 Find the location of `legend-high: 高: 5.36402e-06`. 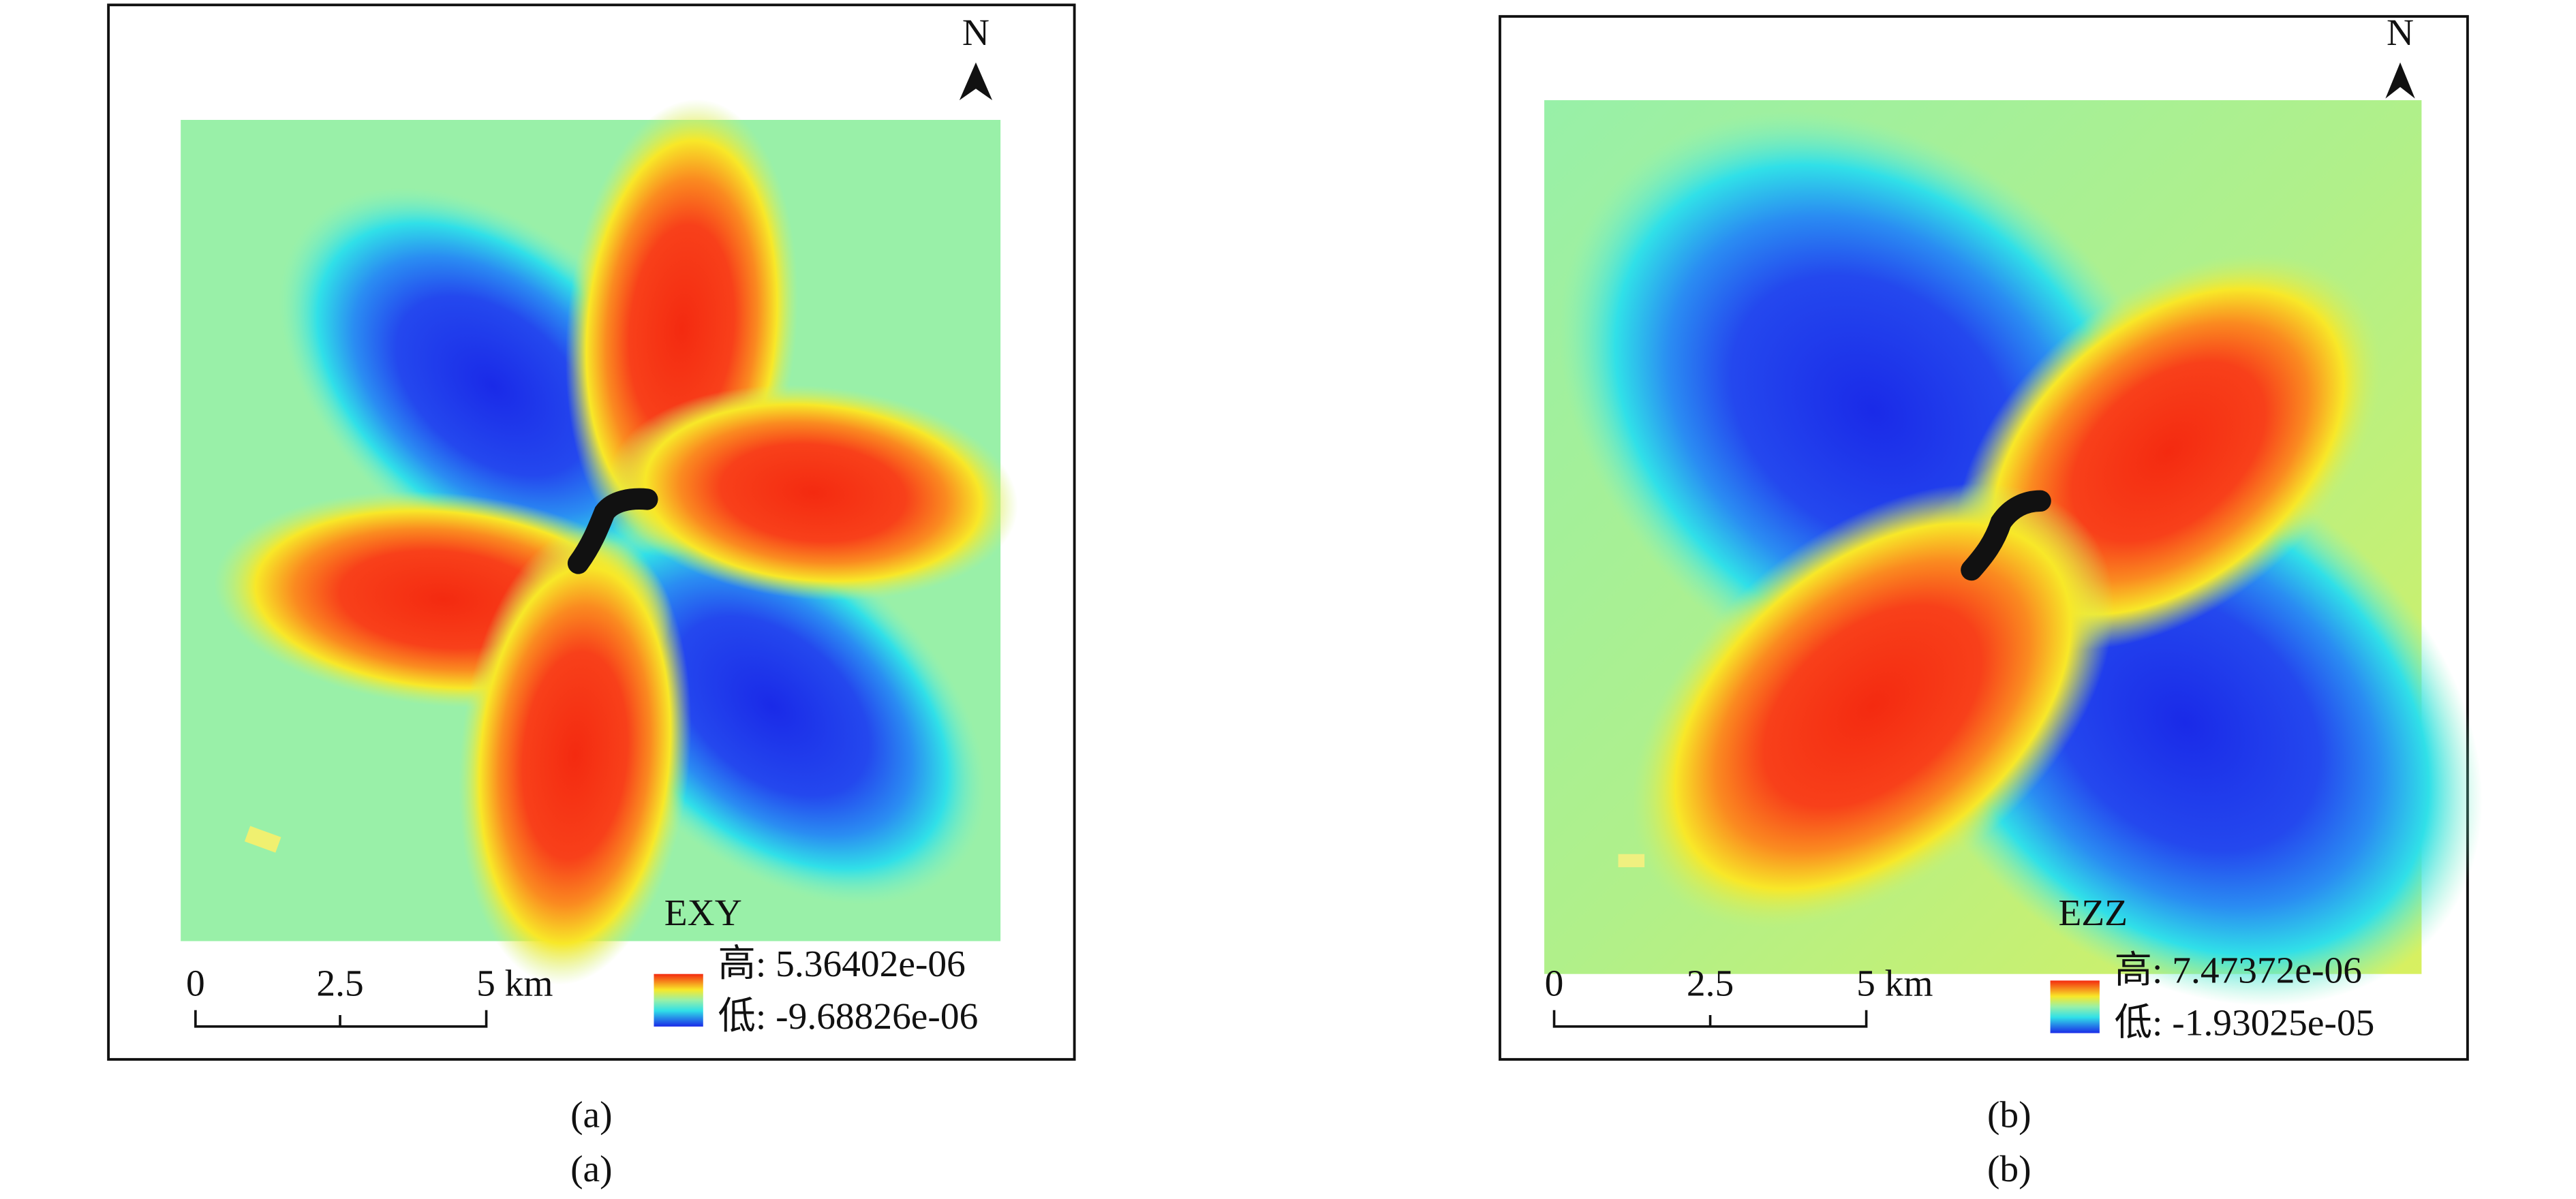

legend-high: 高: 5.36402e-06 is located at coordinates (841, 963).